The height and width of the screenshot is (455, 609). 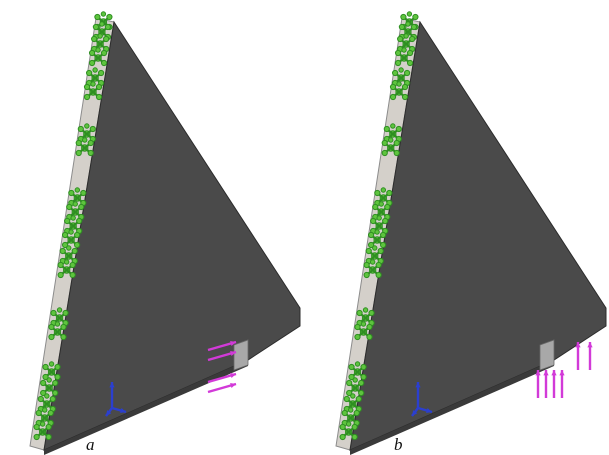 What do you see at coordinates (90, 444) in the screenshot?
I see `panel-a-label: a` at bounding box center [90, 444].